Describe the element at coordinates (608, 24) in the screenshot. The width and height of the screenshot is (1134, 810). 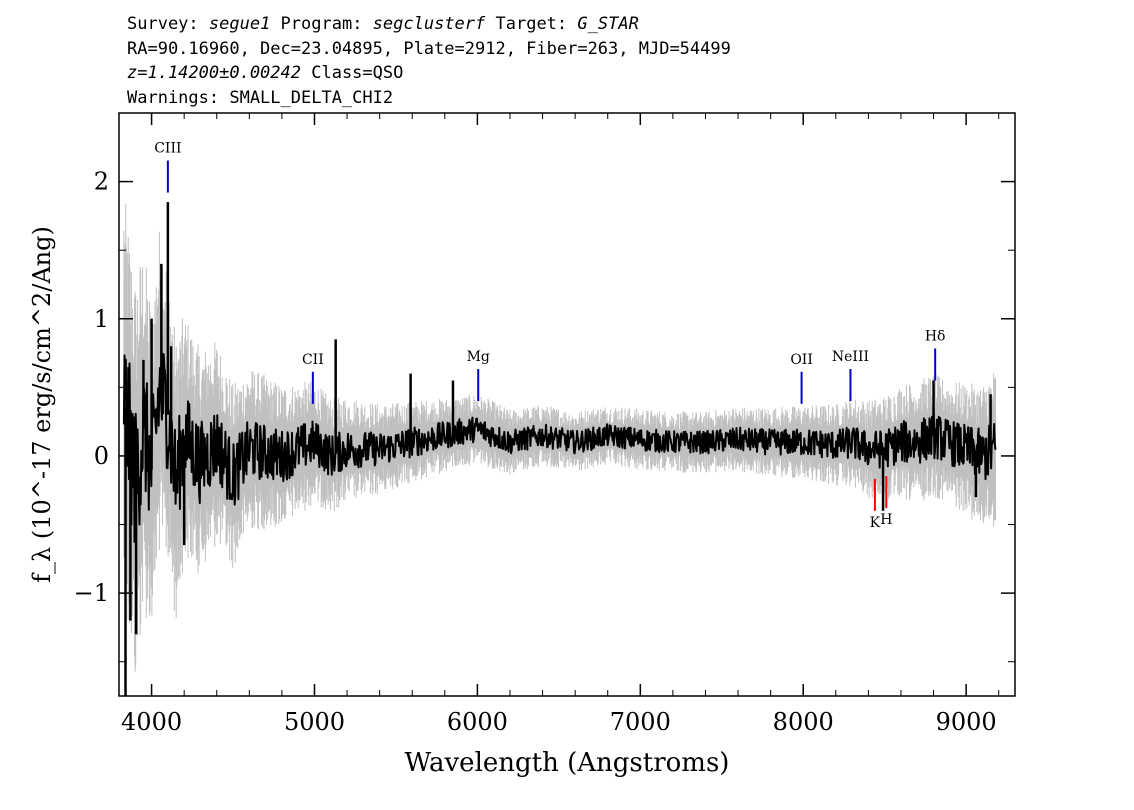
I see `target-value: G_STAR` at that location.